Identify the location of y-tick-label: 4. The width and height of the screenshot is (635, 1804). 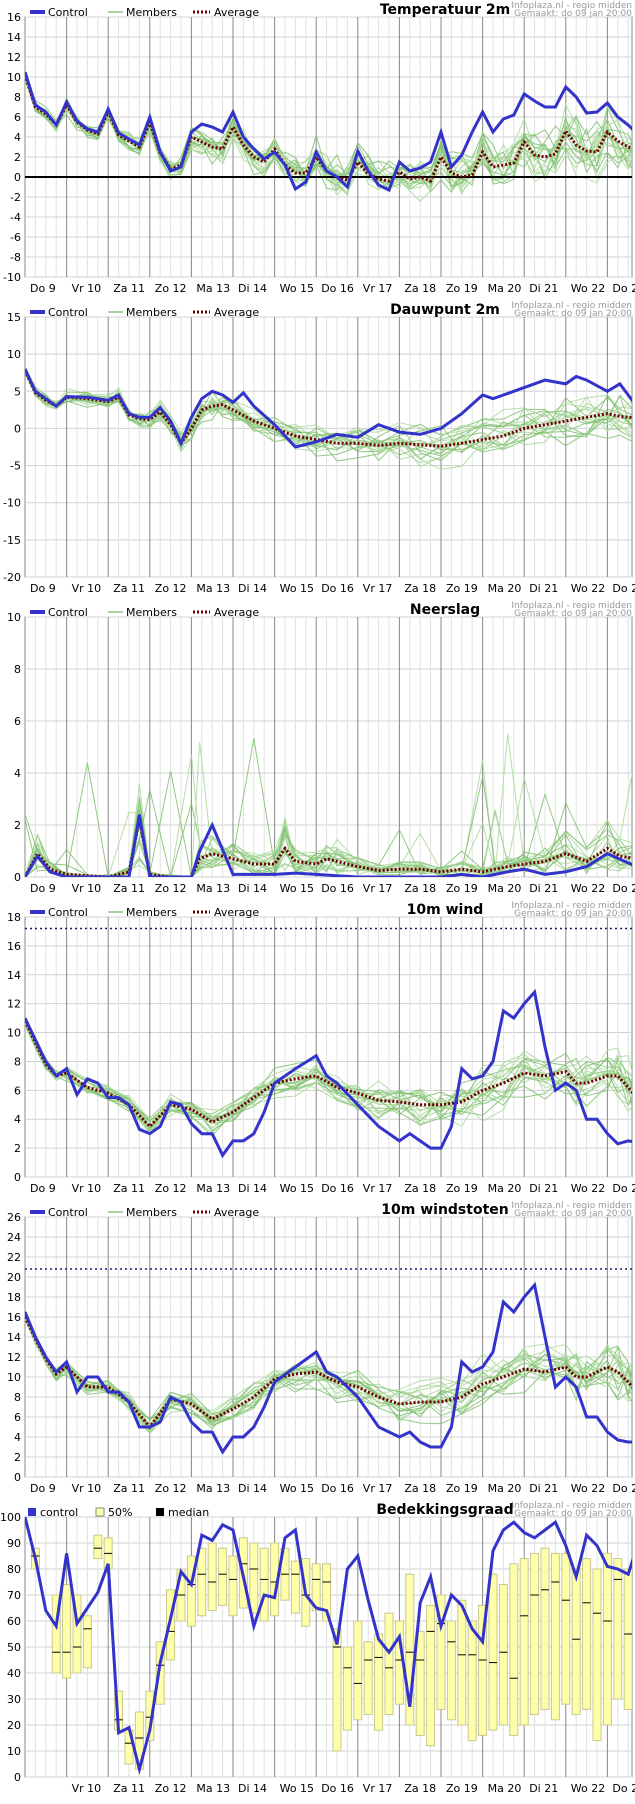
(17, 773).